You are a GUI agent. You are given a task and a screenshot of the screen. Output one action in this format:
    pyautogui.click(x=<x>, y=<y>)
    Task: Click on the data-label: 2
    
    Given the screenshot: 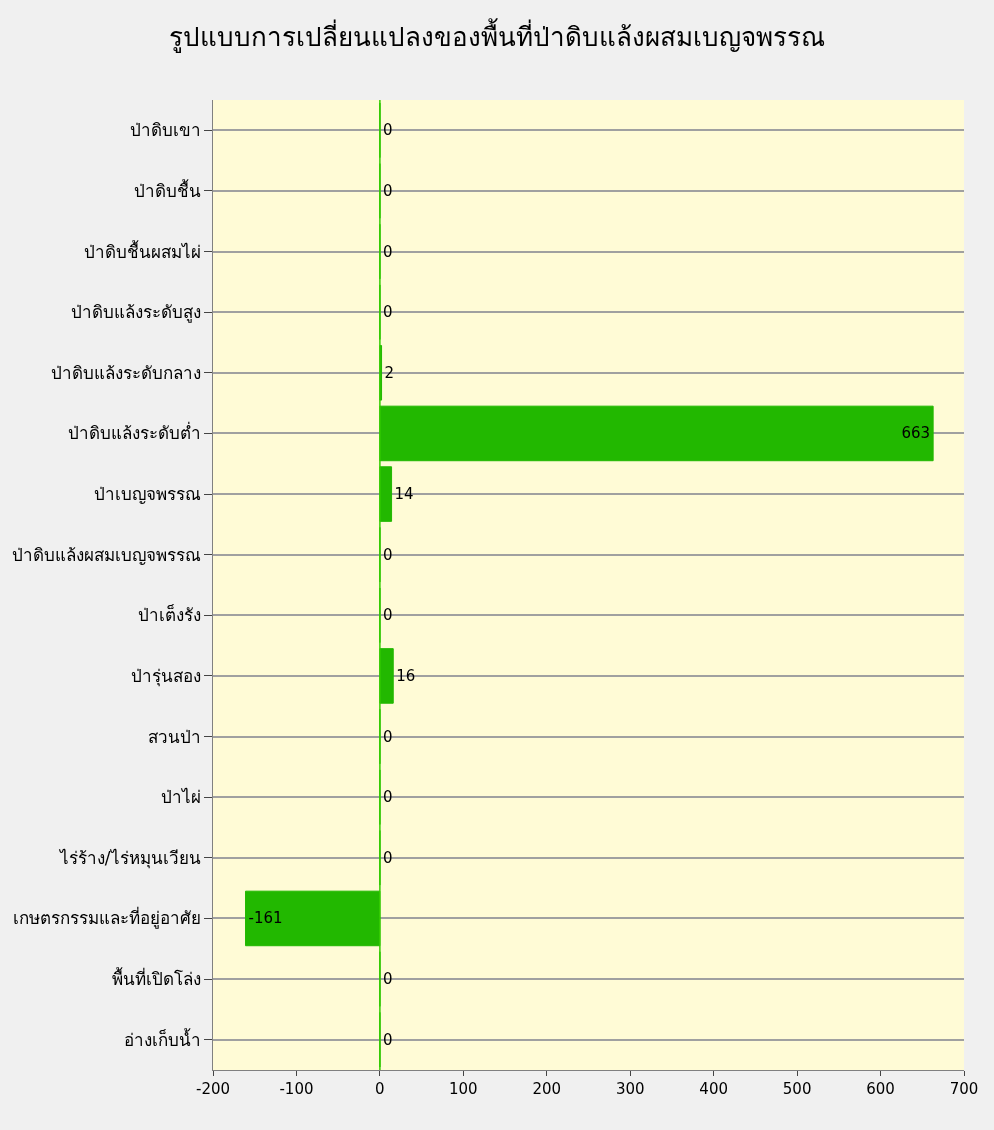 What is the action you would take?
    pyautogui.click(x=389, y=372)
    